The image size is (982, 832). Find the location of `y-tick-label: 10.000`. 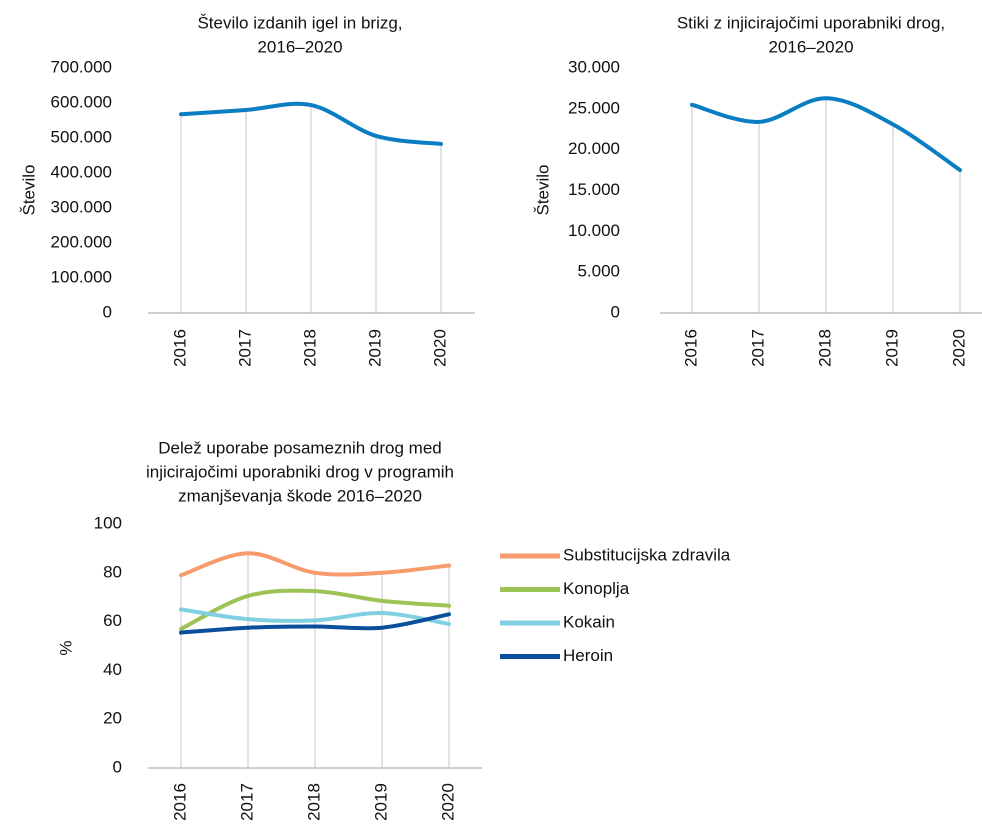

y-tick-label: 10.000 is located at coordinates (594, 230).